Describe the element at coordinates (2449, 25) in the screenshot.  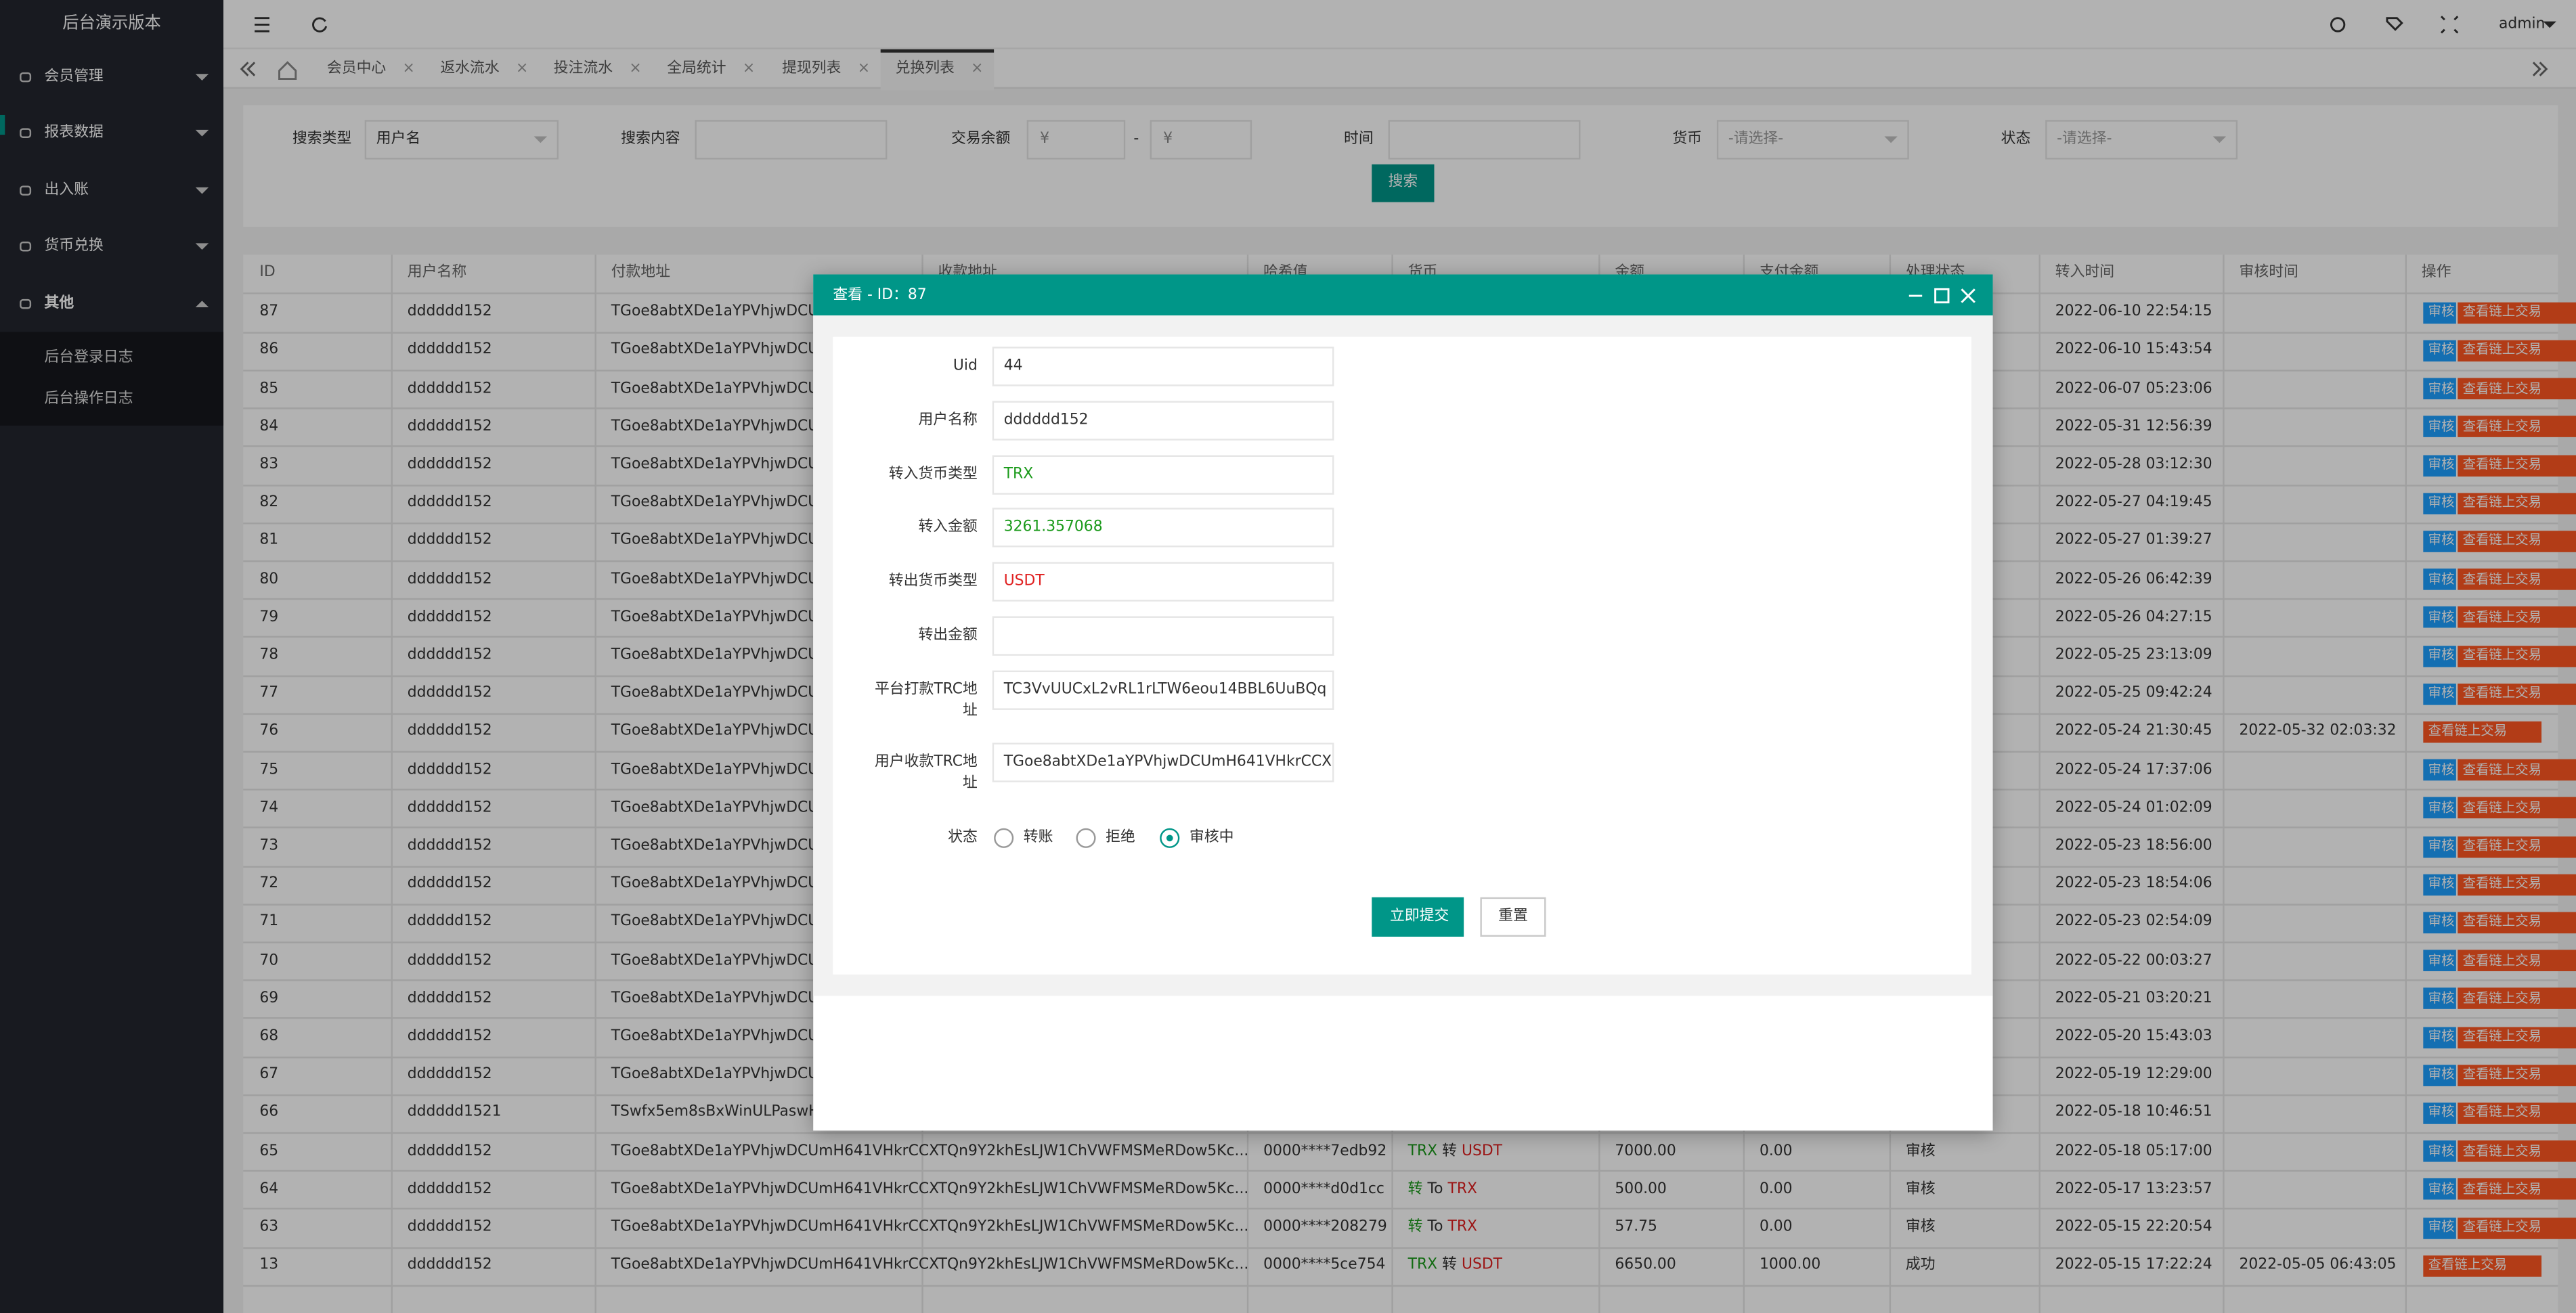
I see `fullscreen-icon` at that location.